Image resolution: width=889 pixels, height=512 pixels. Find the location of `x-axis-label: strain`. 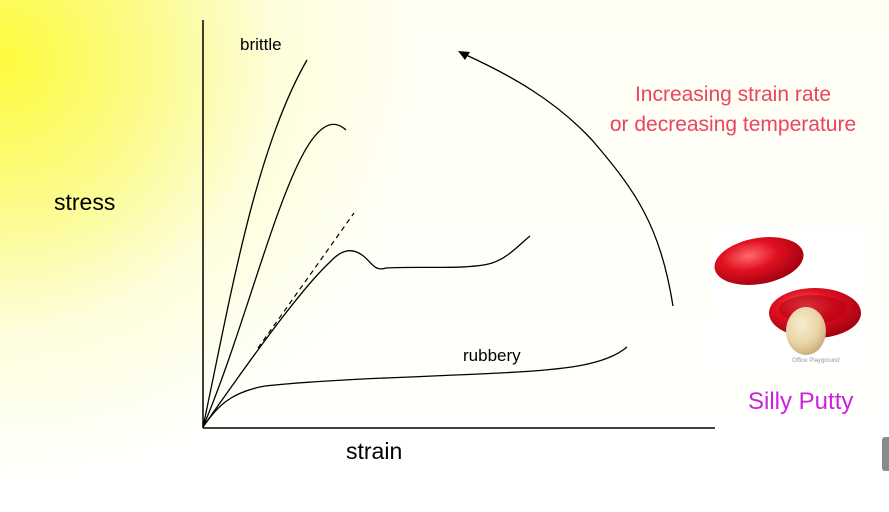

x-axis-label: strain is located at coordinates (374, 451).